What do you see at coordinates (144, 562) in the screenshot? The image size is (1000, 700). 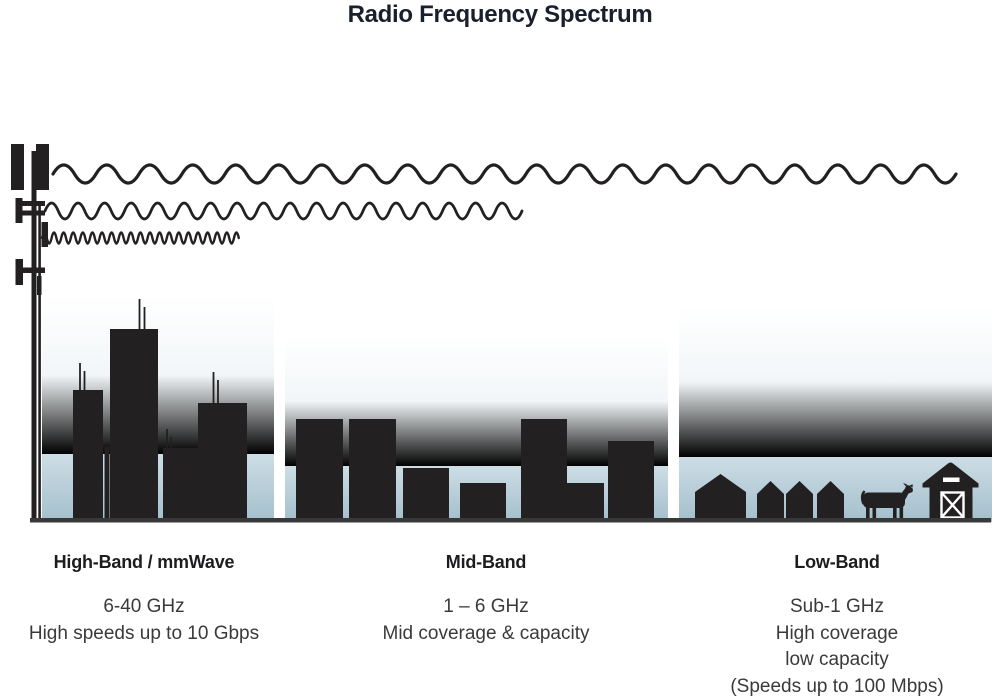 I see `band-heading-high: High-Band / mmWave` at bounding box center [144, 562].